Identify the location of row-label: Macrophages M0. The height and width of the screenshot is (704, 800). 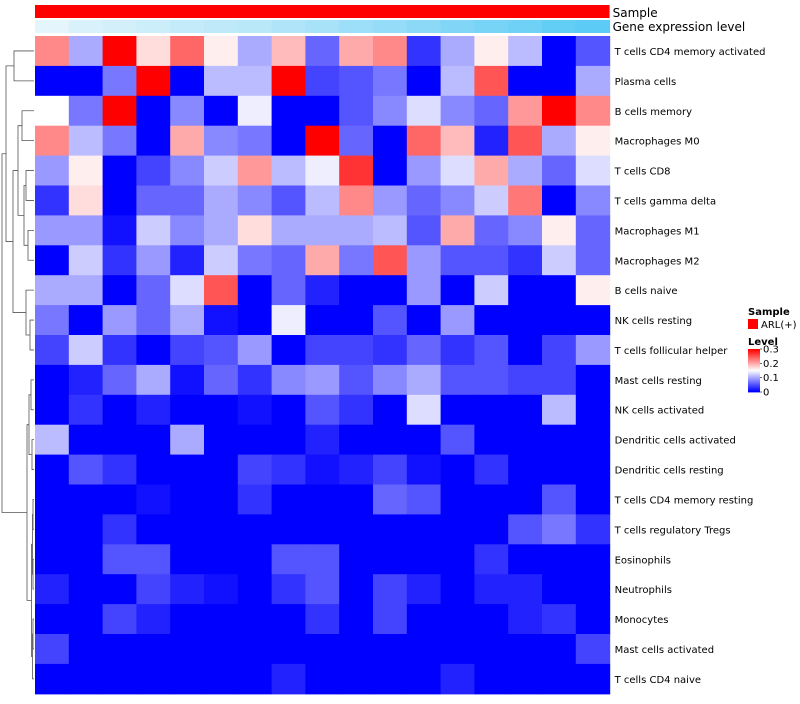
(657, 142).